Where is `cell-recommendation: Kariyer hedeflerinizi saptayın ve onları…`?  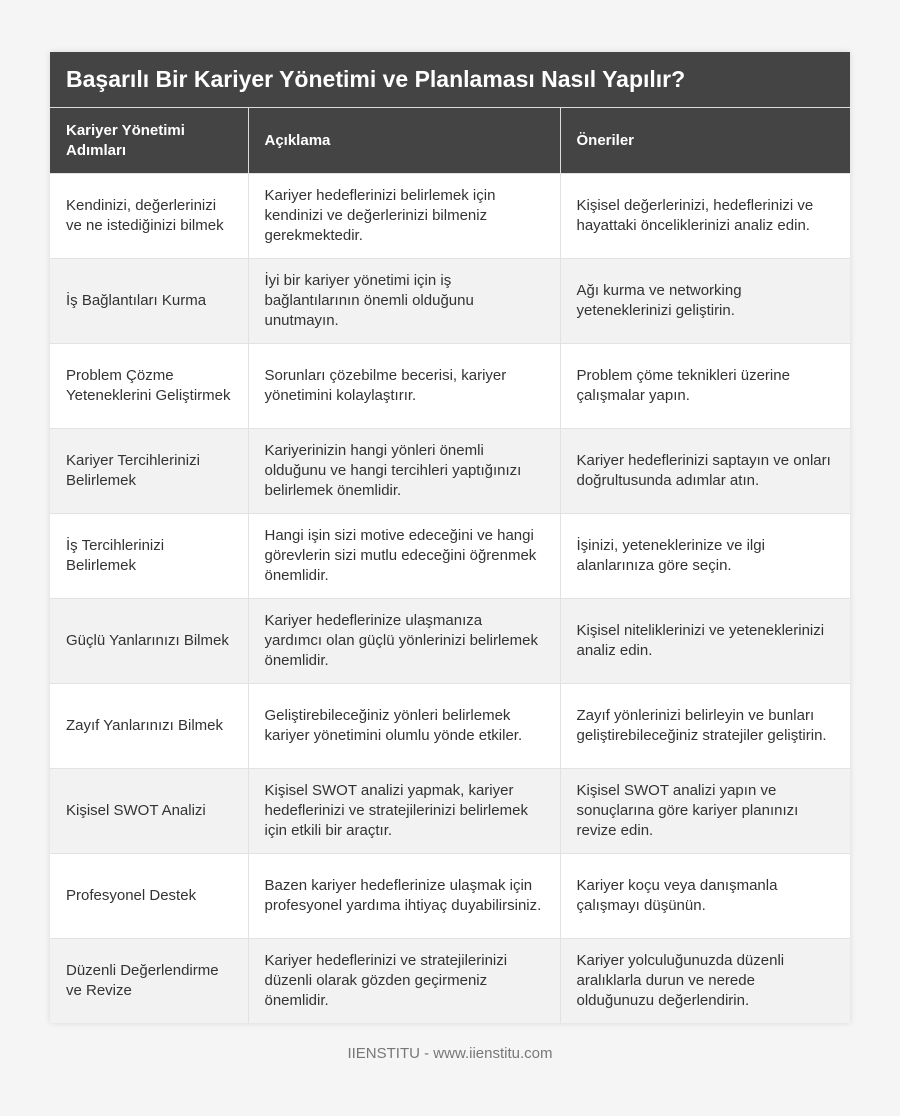
cell-recommendation: Kariyer hedeflerinizi saptayın ve onları… is located at coordinates (705, 471).